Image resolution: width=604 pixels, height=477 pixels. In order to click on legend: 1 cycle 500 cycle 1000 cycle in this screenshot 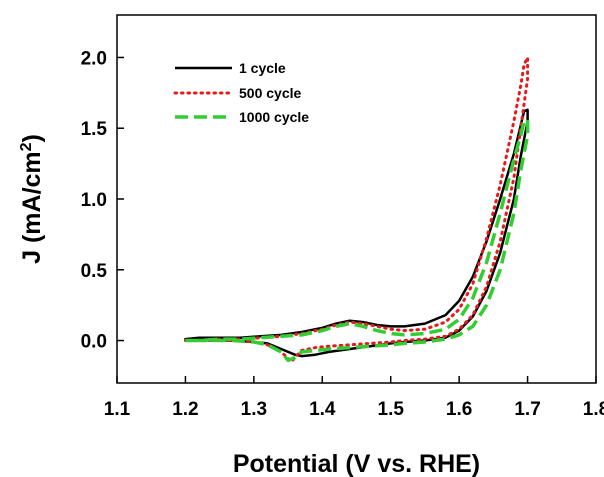, I will do `click(241, 92)`.